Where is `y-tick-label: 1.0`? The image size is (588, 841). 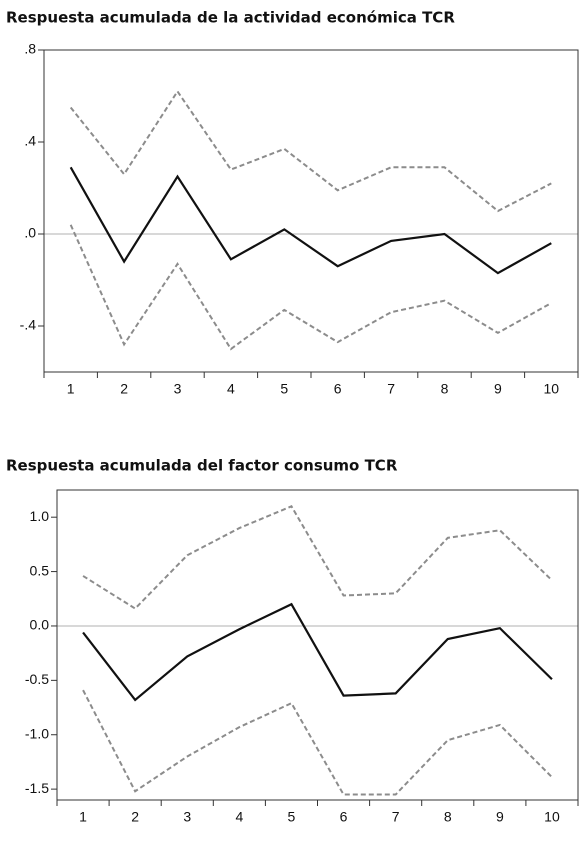 y-tick-label: 1.0 is located at coordinates (40, 516).